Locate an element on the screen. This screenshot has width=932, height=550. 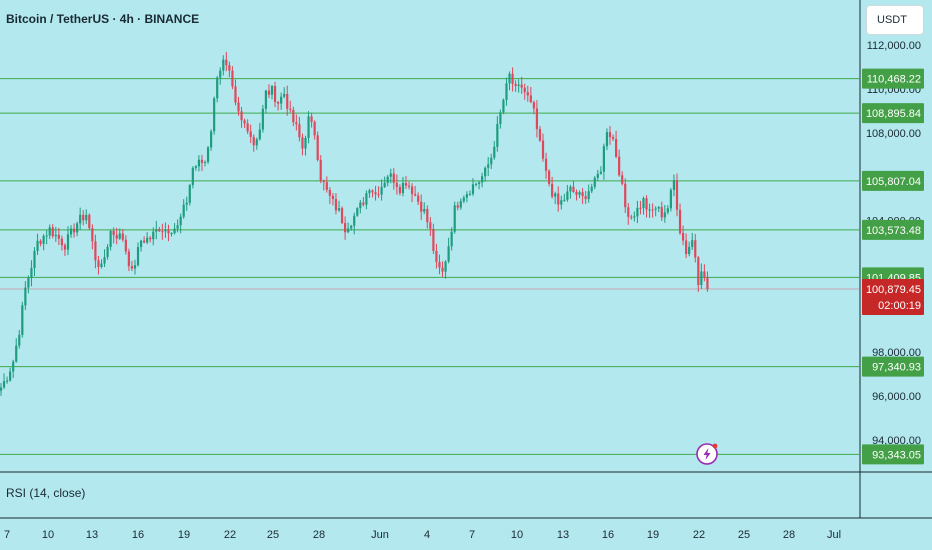
x-tick-label: 4 is located at coordinates (427, 535).